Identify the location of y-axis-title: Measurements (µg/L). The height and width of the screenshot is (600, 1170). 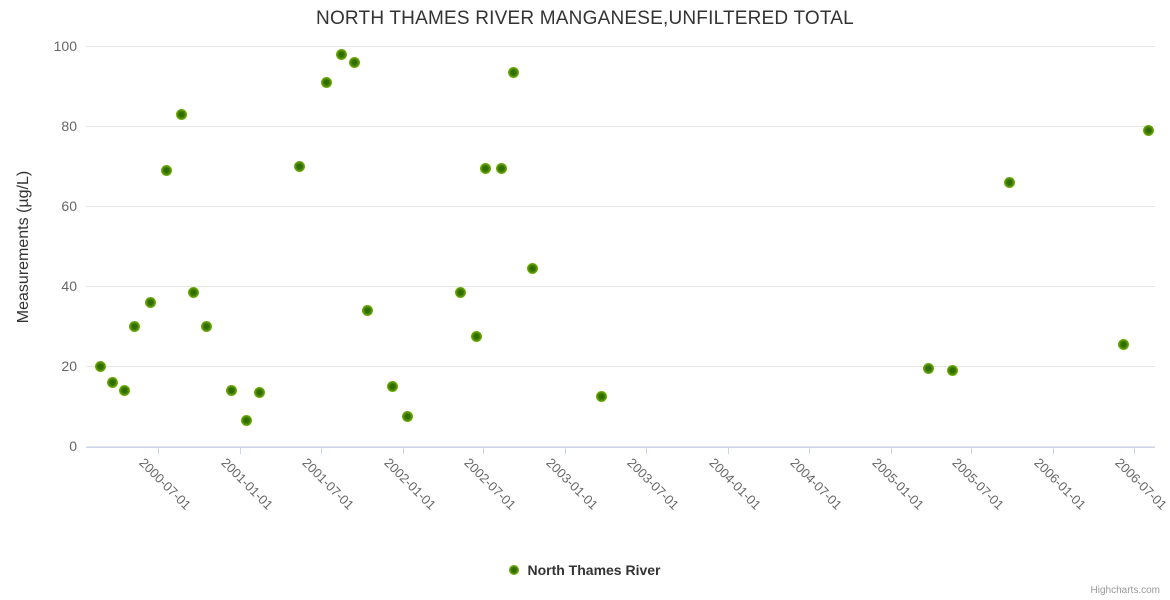
(23, 247).